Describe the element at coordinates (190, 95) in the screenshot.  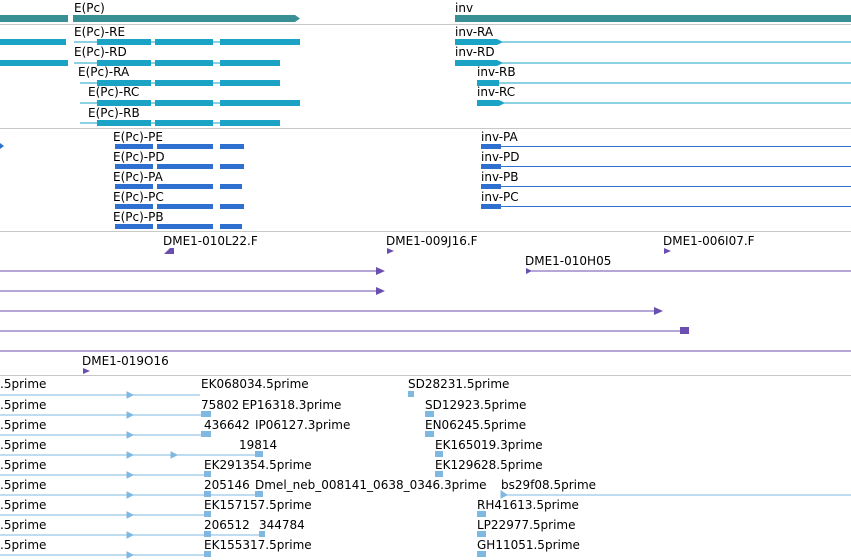
I see `transcript-epc-rc: E(Pc)-RC` at that location.